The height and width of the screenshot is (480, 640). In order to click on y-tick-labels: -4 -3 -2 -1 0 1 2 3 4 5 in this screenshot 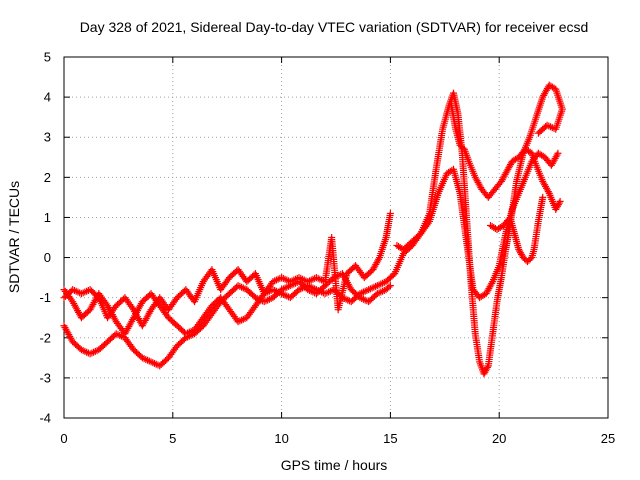, I will do `click(45, 238)`.